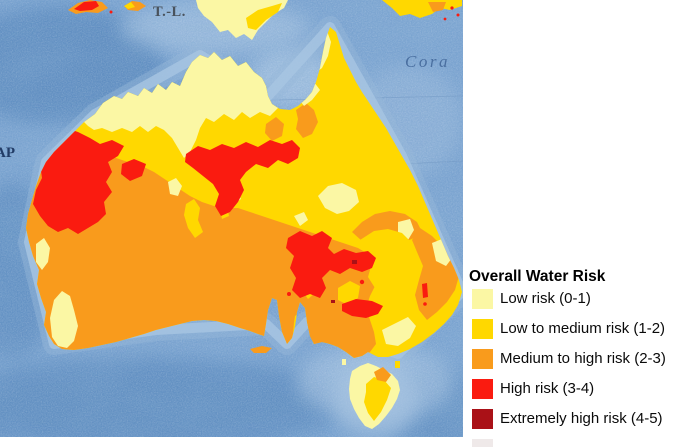 Image resolution: width=679 pixels, height=447 pixels. What do you see at coordinates (344, 281) in the screenshot?
I see `extremely-high-risk-regions` at bounding box center [344, 281].